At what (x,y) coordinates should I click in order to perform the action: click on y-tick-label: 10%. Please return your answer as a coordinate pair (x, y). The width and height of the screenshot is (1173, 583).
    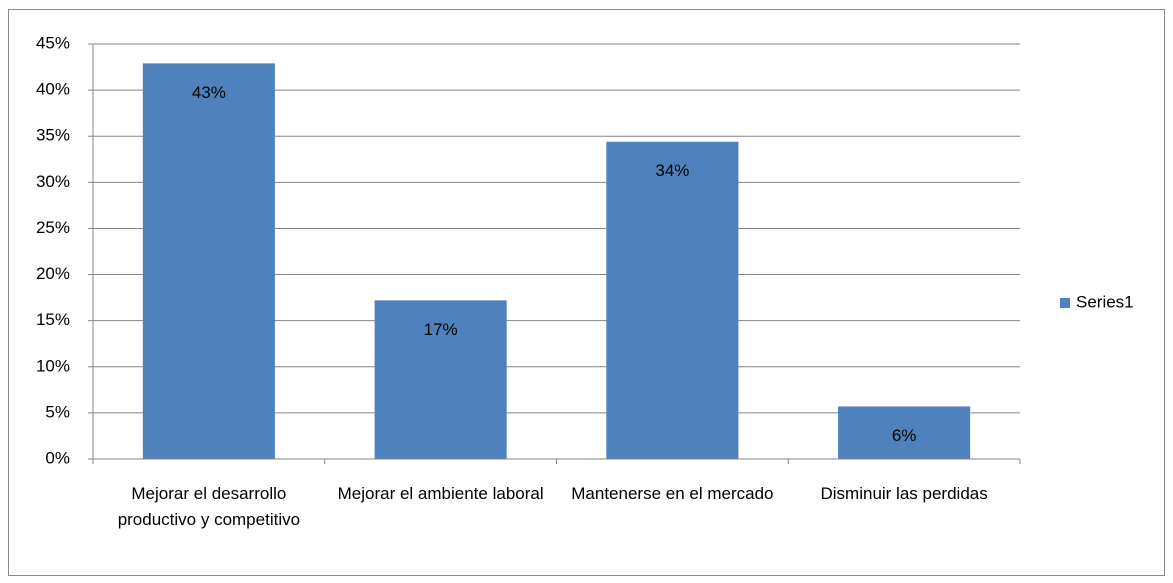
    Looking at the image, I should click on (53, 365).